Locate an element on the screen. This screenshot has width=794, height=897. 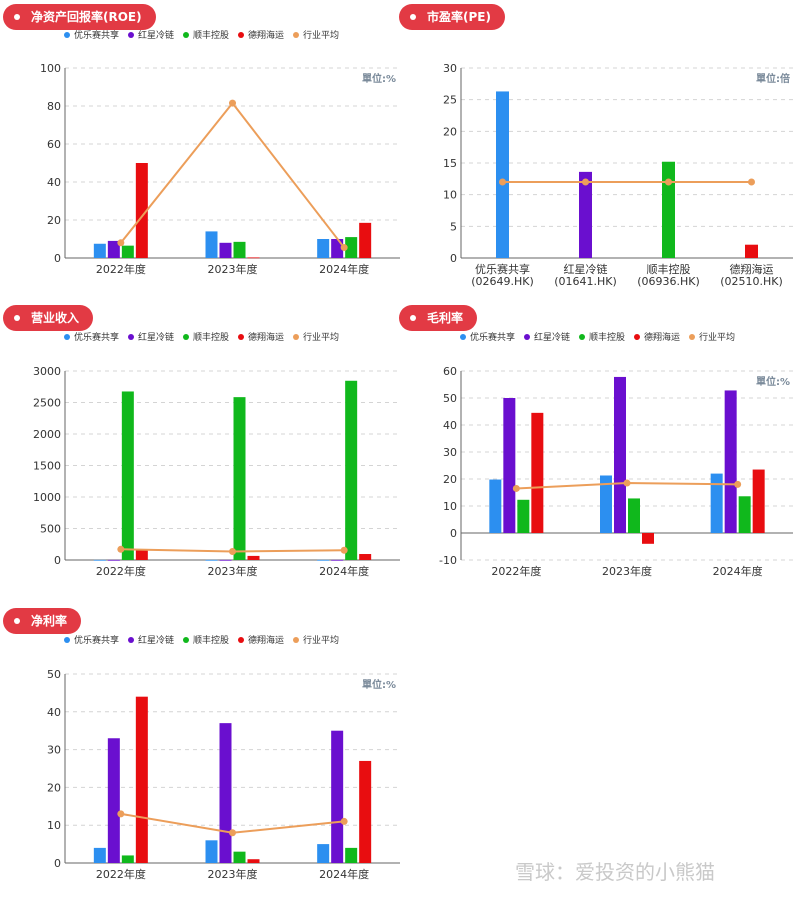
pe-title: 市盈率(PE) is located at coordinates (459, 17).